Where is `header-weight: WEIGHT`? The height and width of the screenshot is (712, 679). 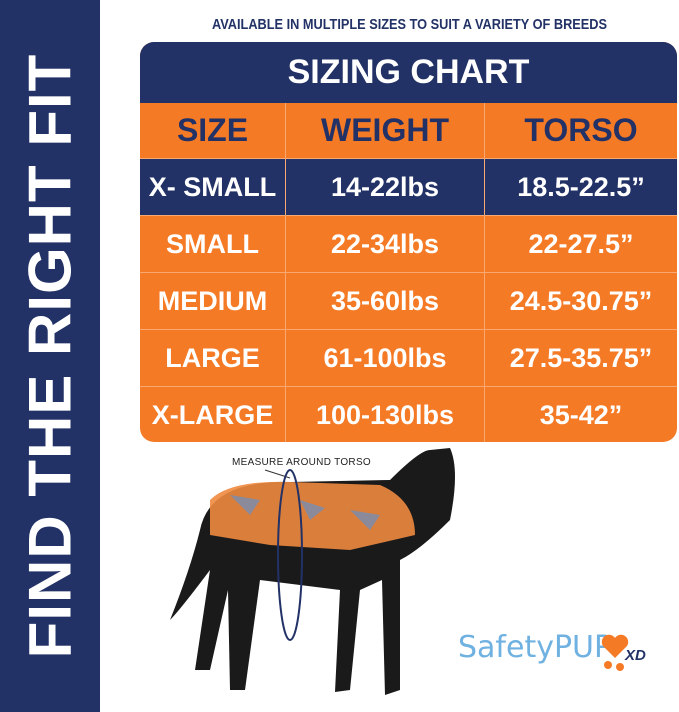 header-weight: WEIGHT is located at coordinates (385, 130).